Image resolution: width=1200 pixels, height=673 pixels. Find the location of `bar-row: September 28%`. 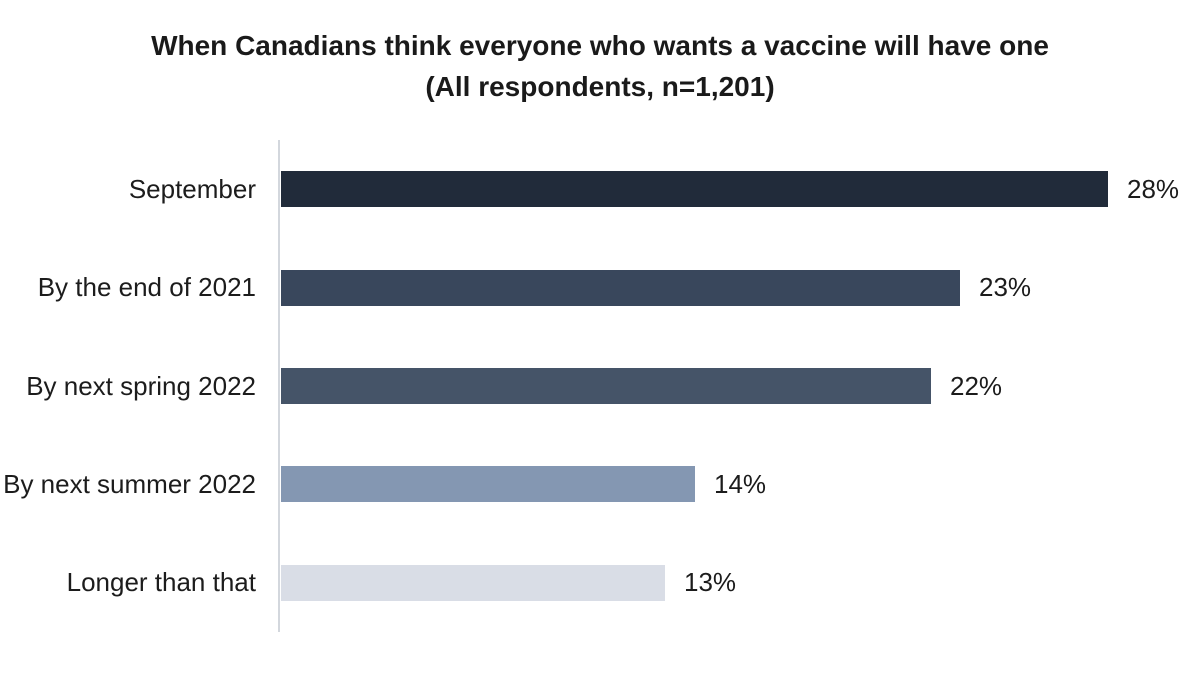

bar-row: September 28% is located at coordinates (600, 189).